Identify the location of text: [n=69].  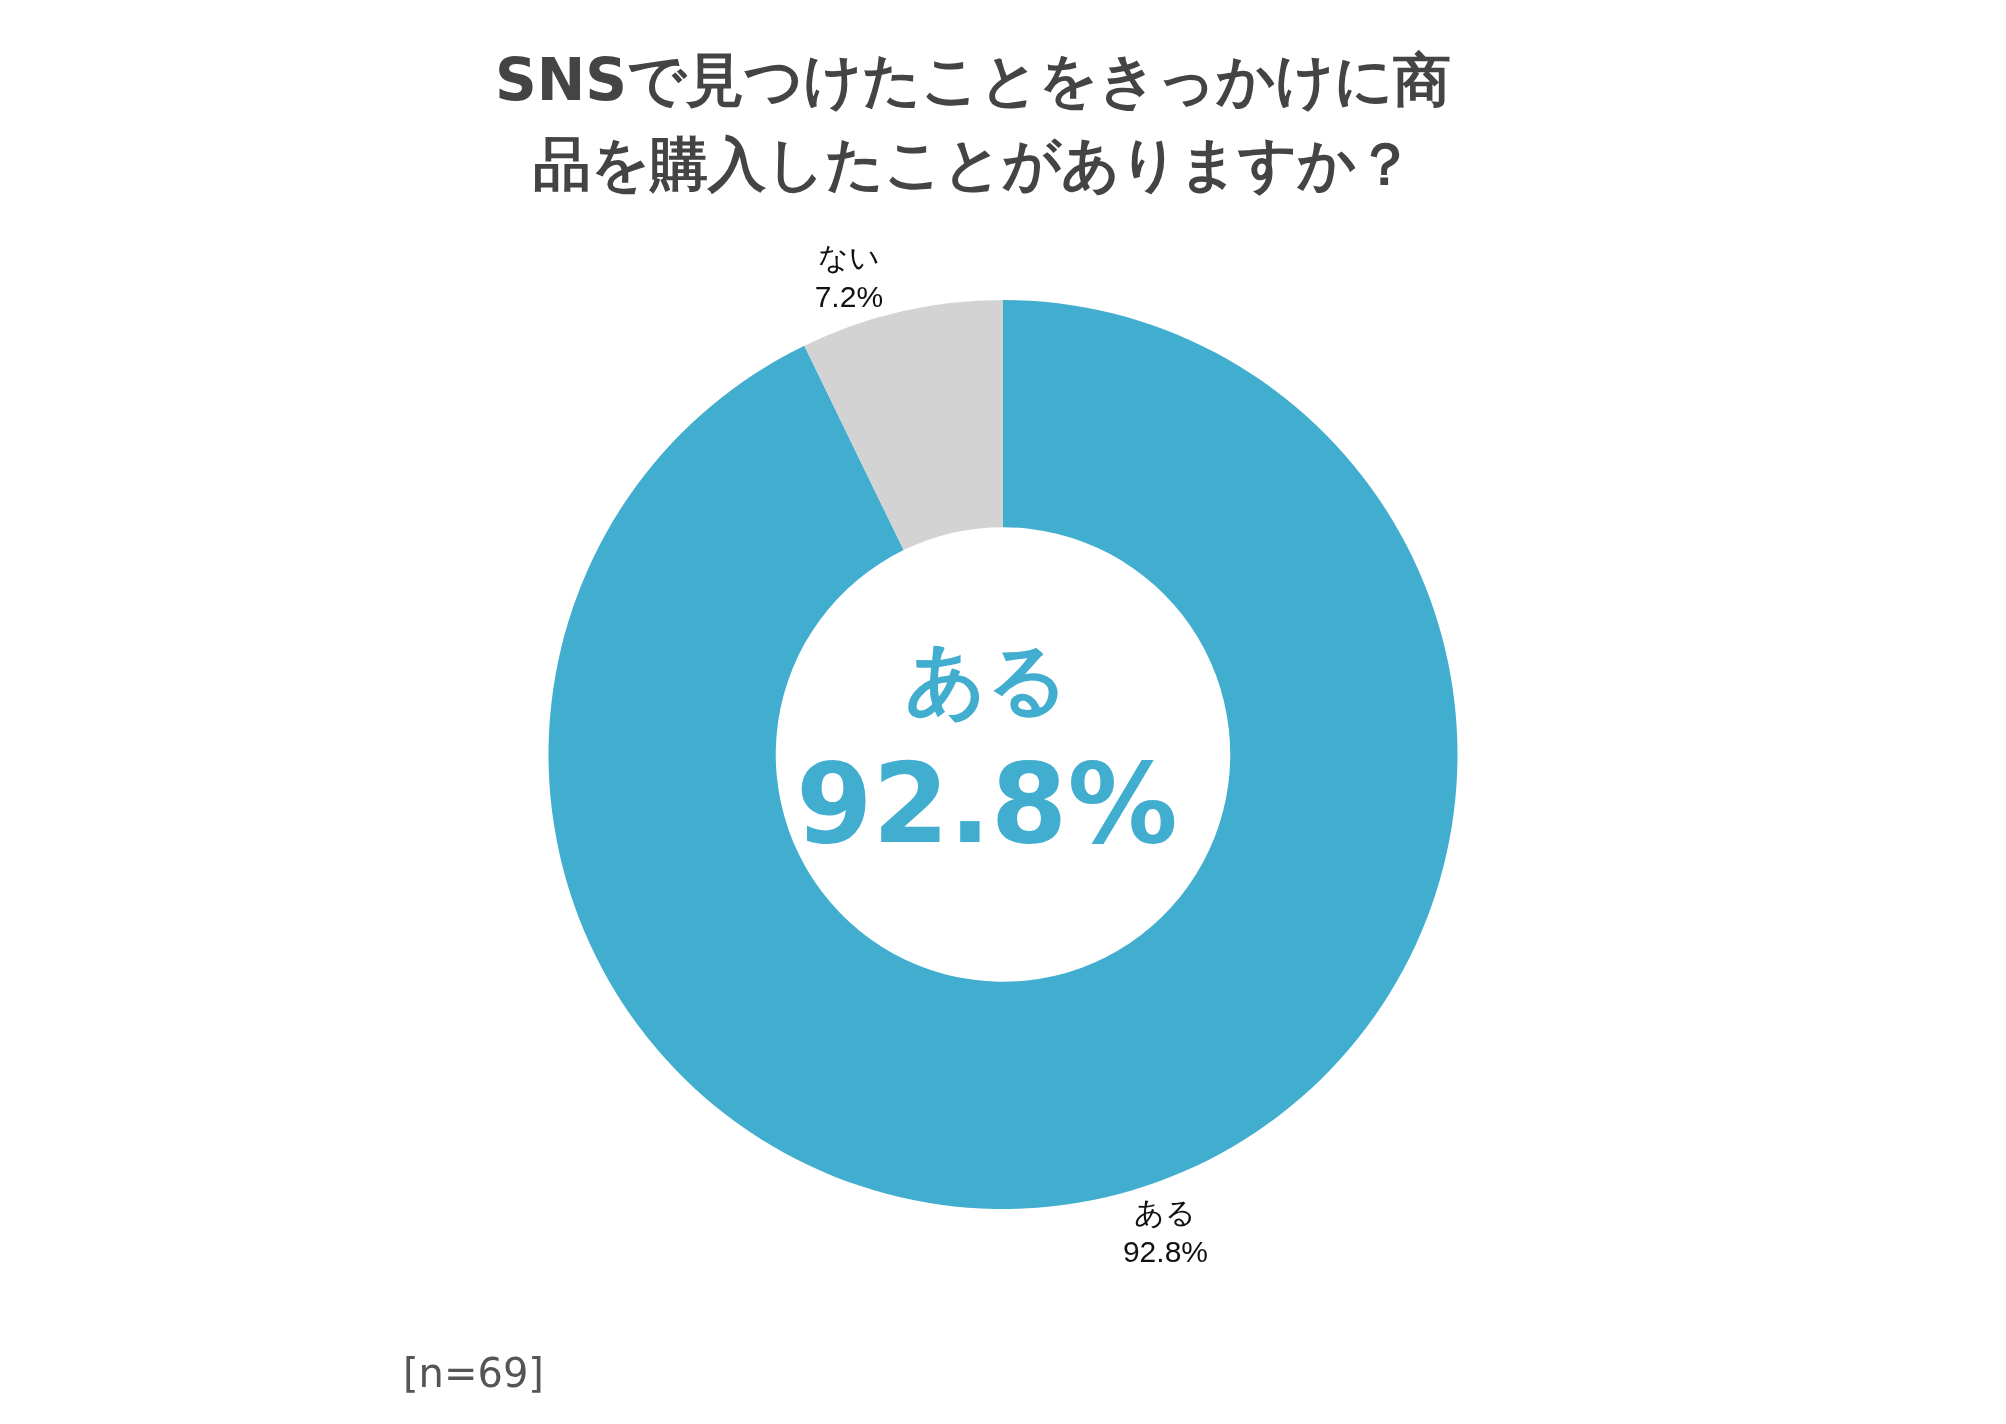
(473, 1373).